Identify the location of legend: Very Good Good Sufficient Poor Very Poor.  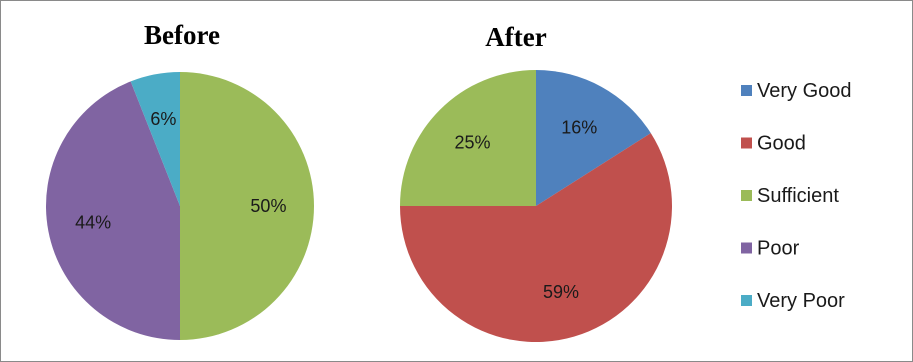
(796, 196).